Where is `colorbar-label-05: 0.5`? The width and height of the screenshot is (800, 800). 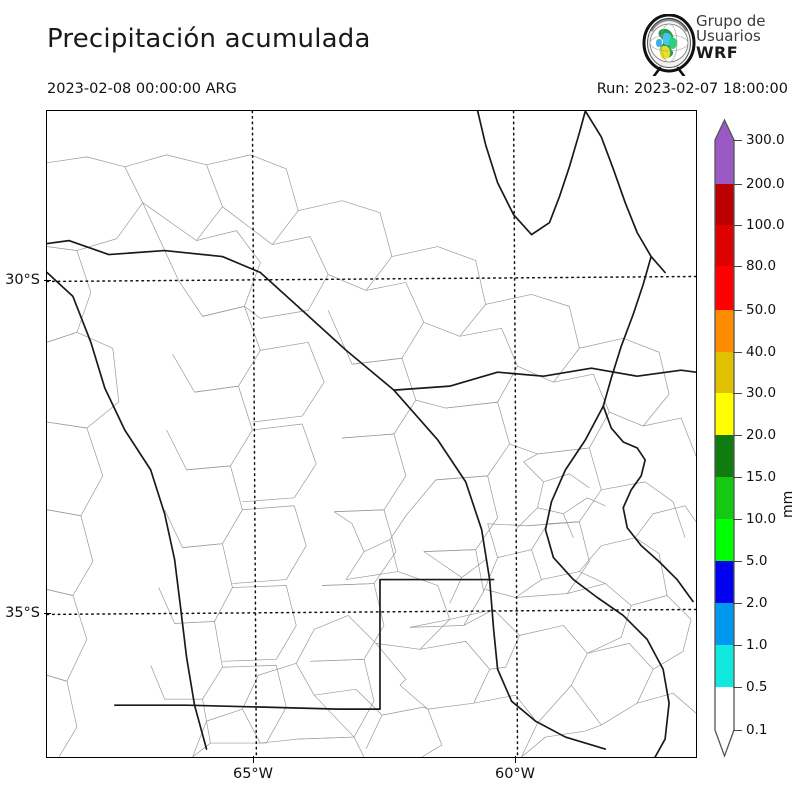 colorbar-label-05: 0.5 is located at coordinates (757, 687).